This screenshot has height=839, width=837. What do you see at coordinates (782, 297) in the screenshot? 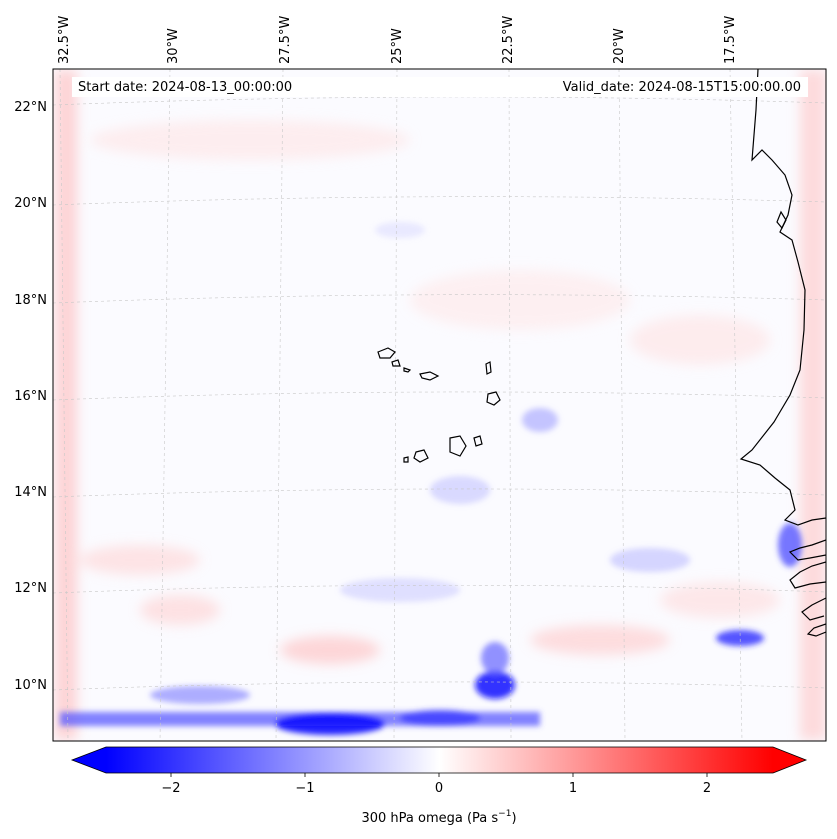
I see `africa-coastline` at bounding box center [782, 297].